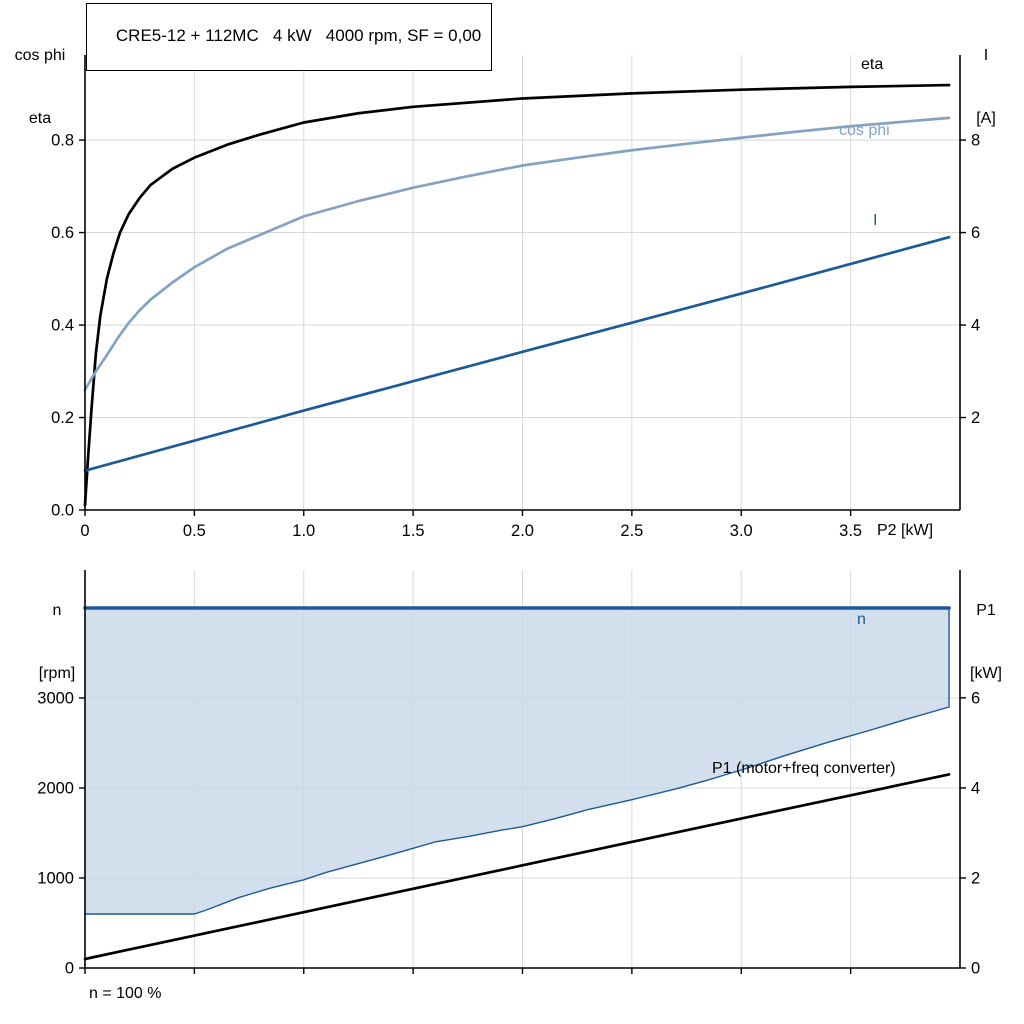 The height and width of the screenshot is (1024, 1024). I want to click on bottom-right-axis-title: P1 [kW], so click(986, 642).